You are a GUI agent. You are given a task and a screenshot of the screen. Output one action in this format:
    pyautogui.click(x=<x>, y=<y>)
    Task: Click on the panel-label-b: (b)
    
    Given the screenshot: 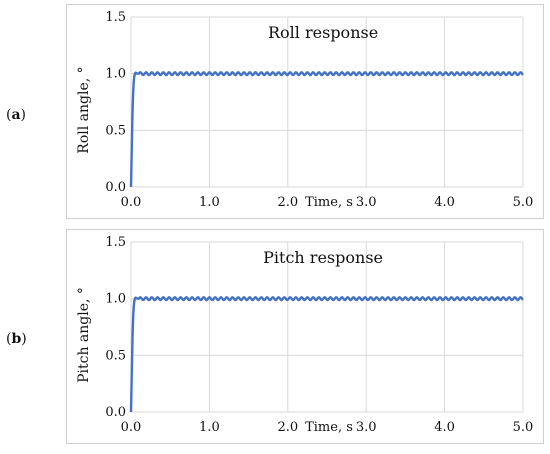 What is the action you would take?
    pyautogui.click(x=16, y=339)
    